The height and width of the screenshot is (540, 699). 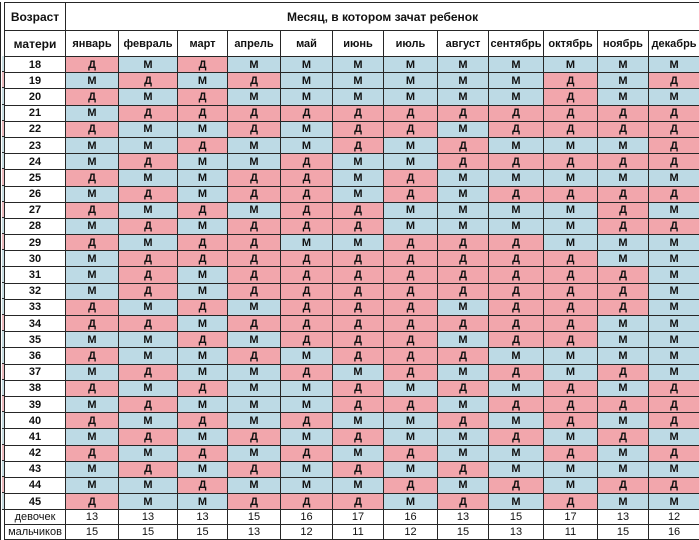 I want to click on table-row: 29 Д М Д Д М М Д Д Д М М М, so click(x=351, y=243).